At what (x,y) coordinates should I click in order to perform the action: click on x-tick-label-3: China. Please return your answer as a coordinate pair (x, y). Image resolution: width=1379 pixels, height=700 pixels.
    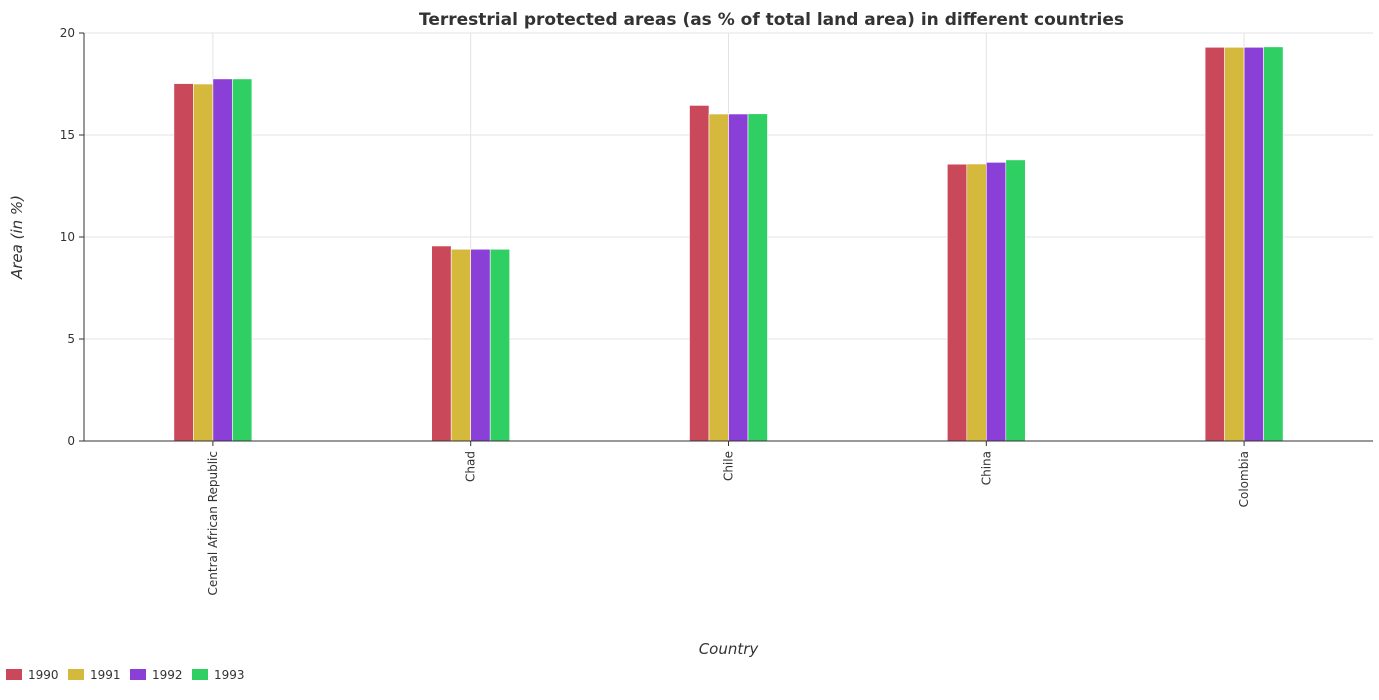
    Looking at the image, I should click on (986, 468).